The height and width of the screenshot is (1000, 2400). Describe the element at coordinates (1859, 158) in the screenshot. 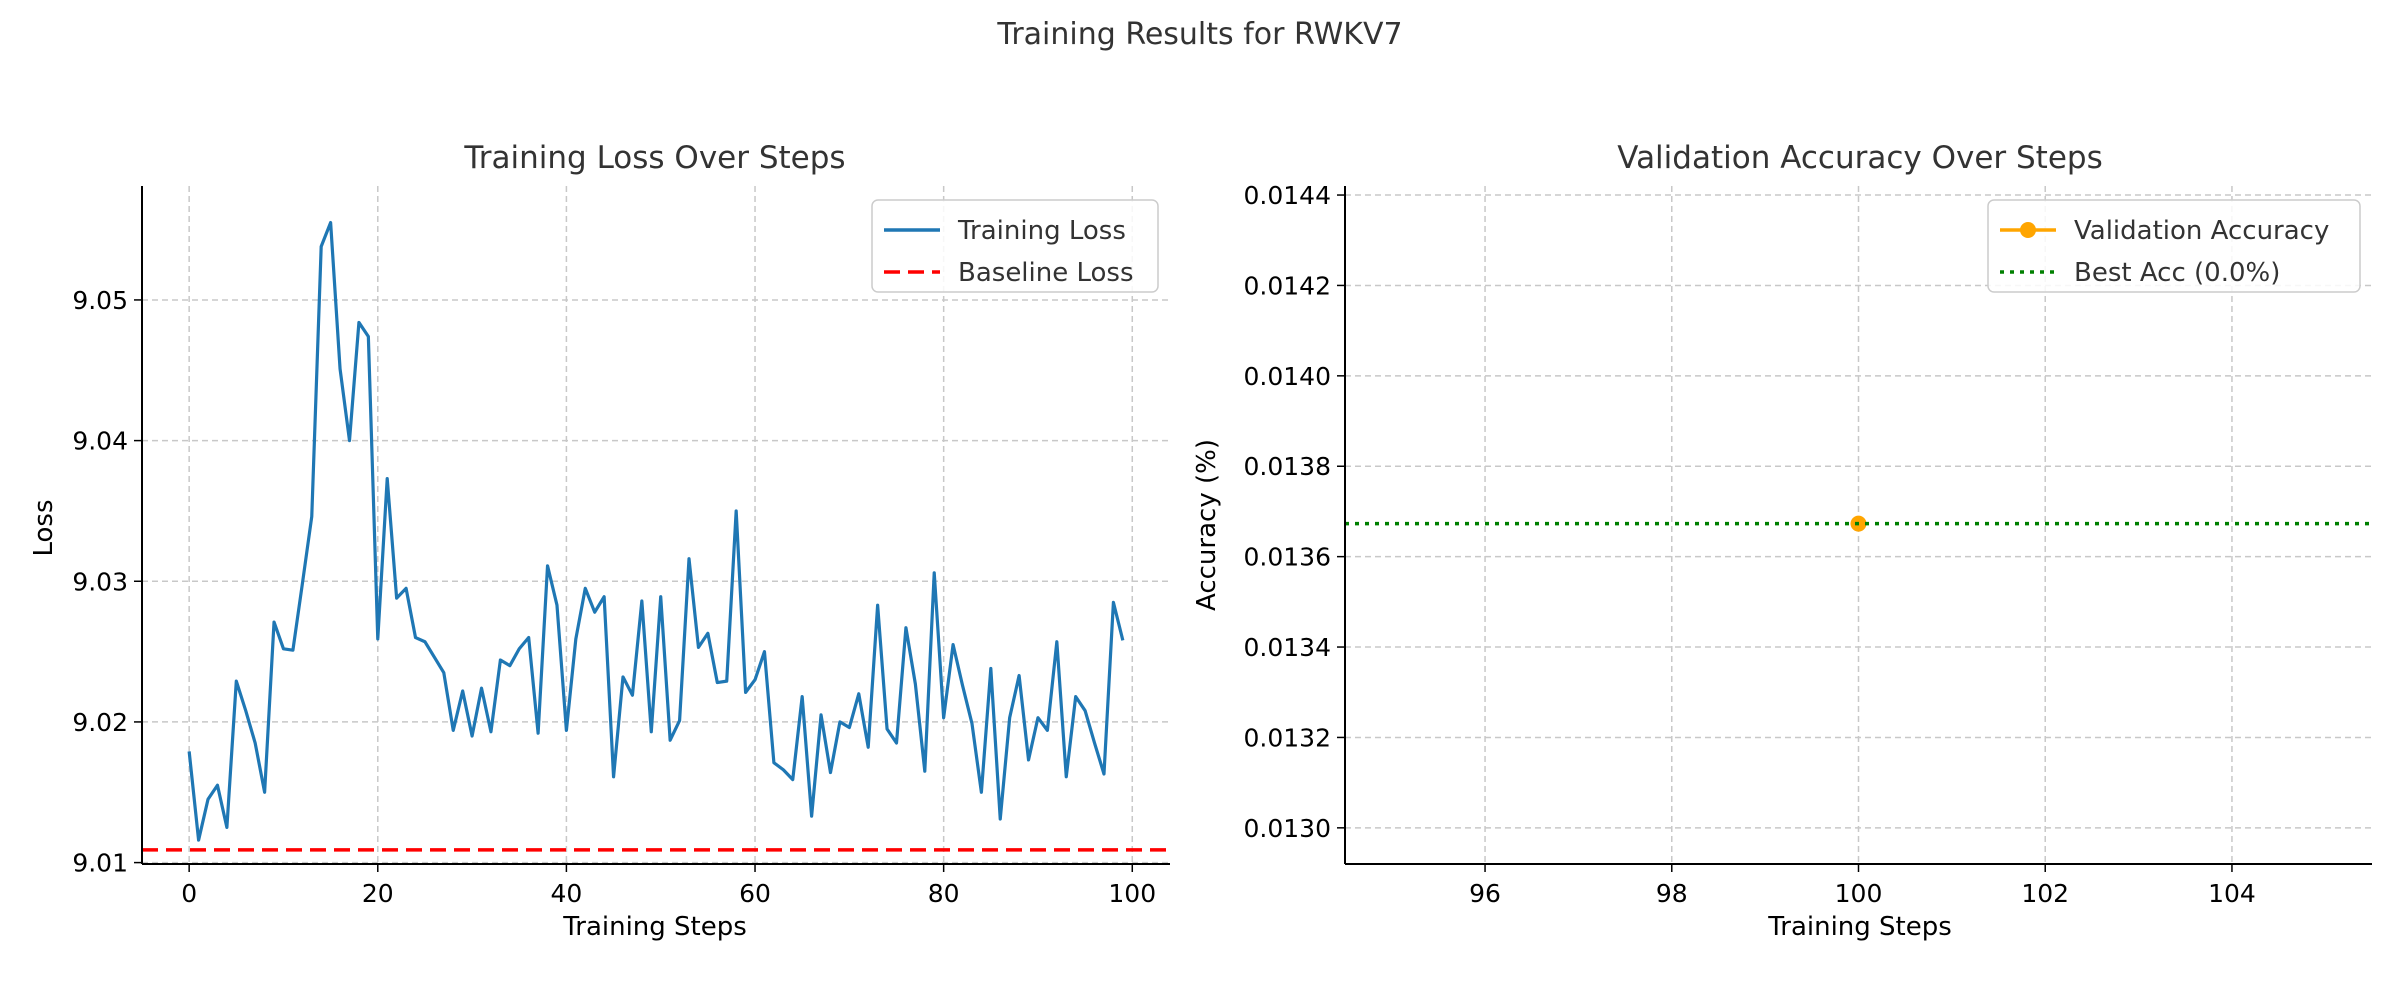

I see `validation-accuracy-title: Validation Accuracy Over Steps` at that location.